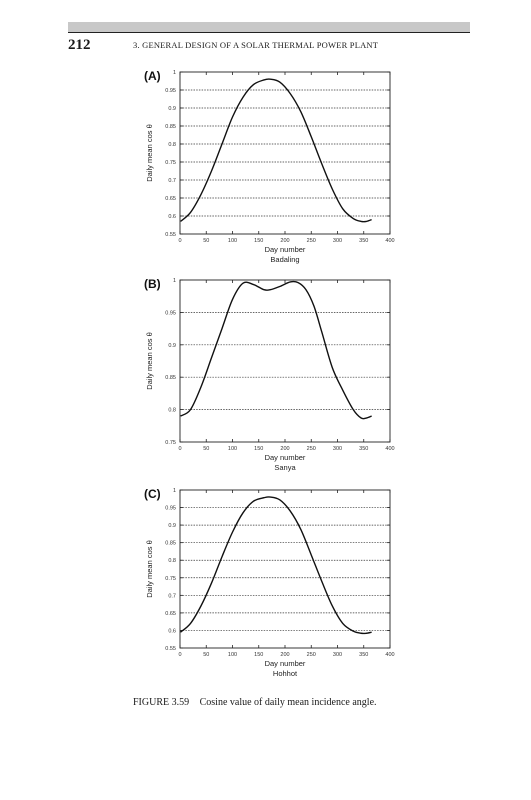 This screenshot has height=800, width=531. I want to click on header-rule, so click(269, 32).